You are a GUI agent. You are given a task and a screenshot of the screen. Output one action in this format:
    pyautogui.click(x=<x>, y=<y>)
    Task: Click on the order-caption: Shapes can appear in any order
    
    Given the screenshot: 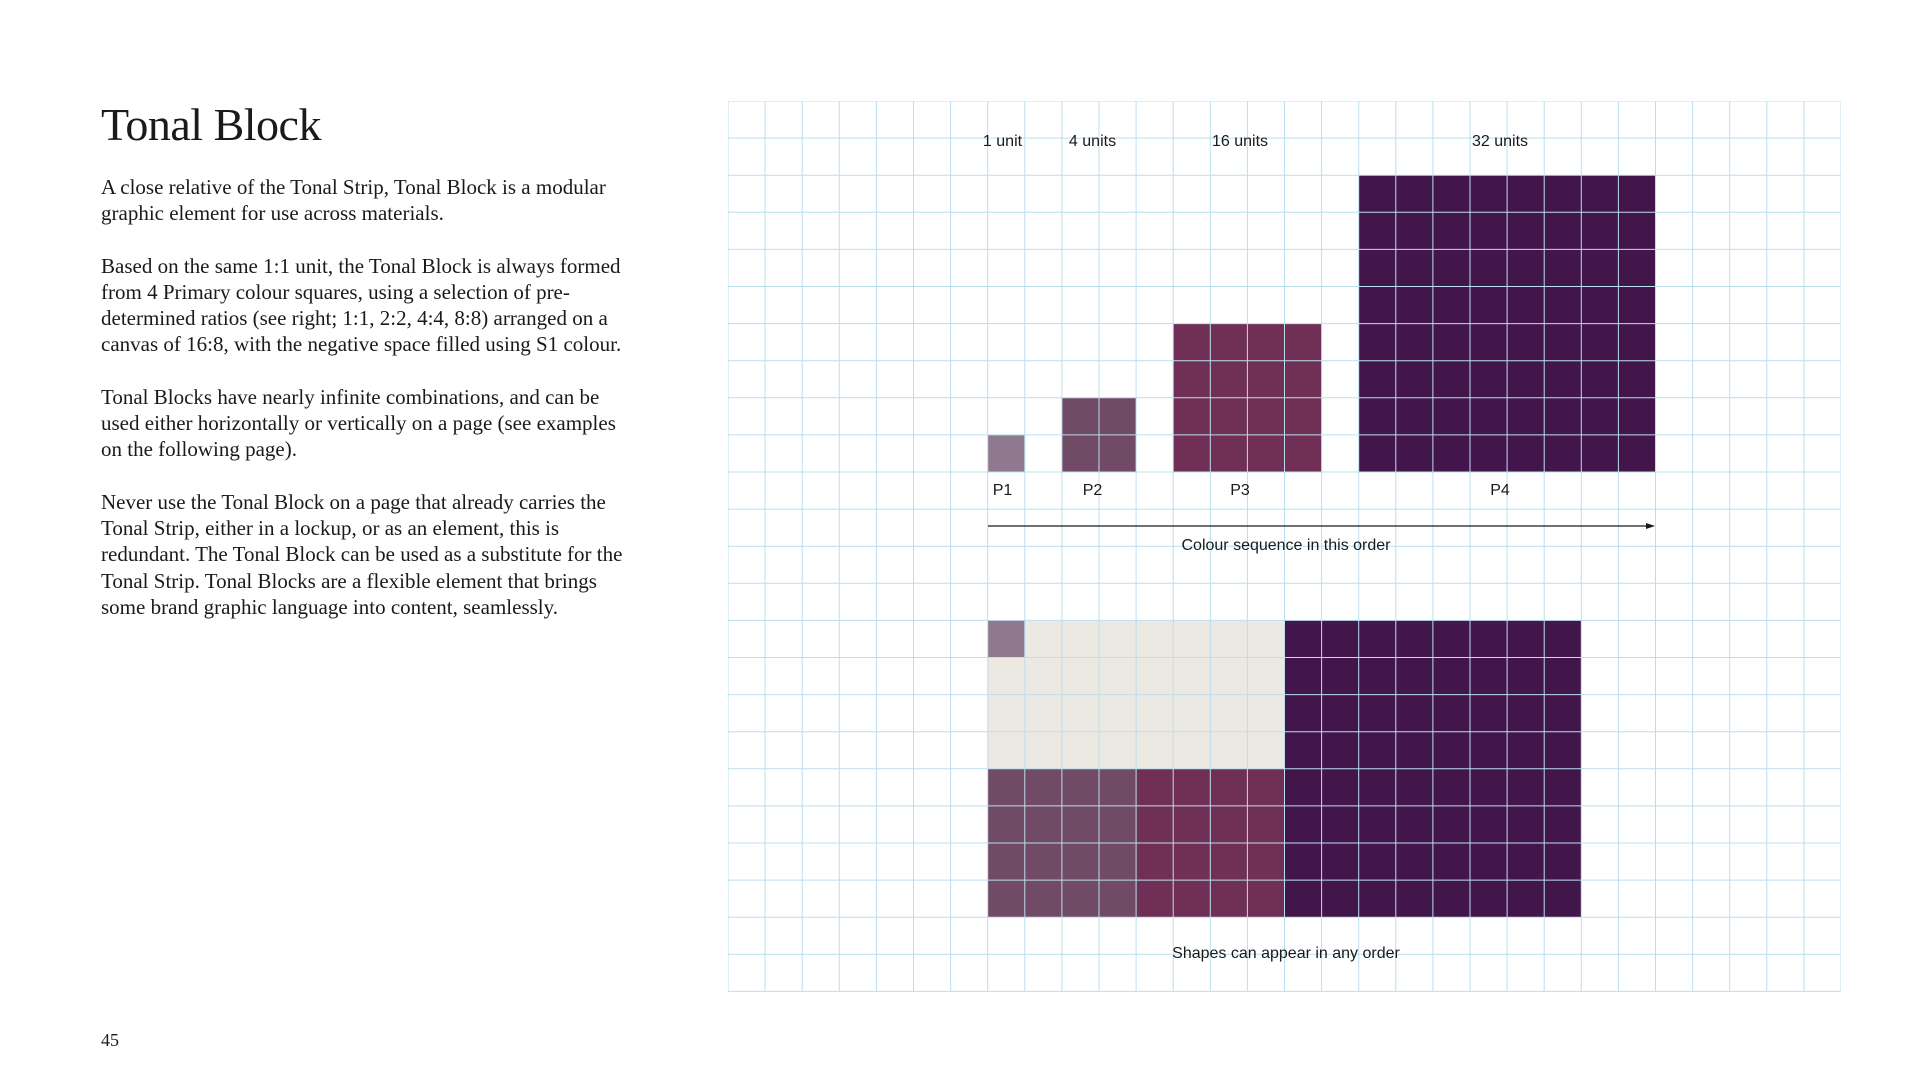 What is the action you would take?
    pyautogui.click(x=1286, y=953)
    